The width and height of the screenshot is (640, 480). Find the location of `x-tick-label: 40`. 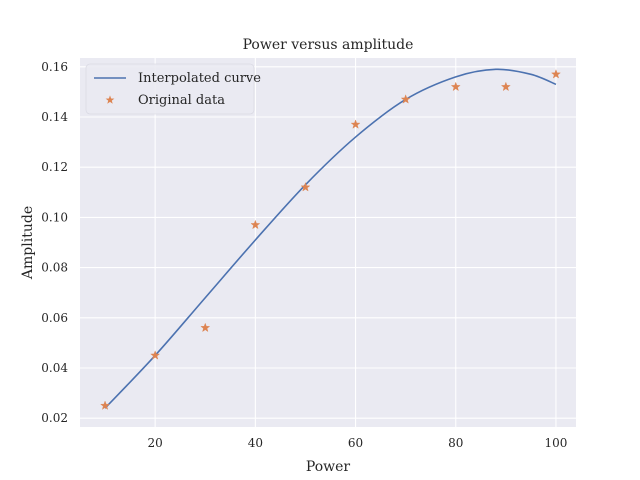

x-tick-label: 40 is located at coordinates (255, 443).